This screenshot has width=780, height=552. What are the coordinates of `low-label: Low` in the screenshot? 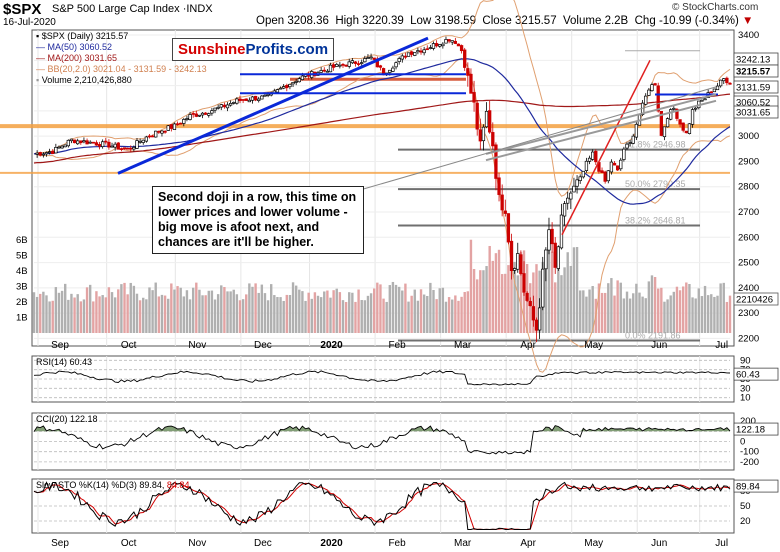 It's located at (421, 21).